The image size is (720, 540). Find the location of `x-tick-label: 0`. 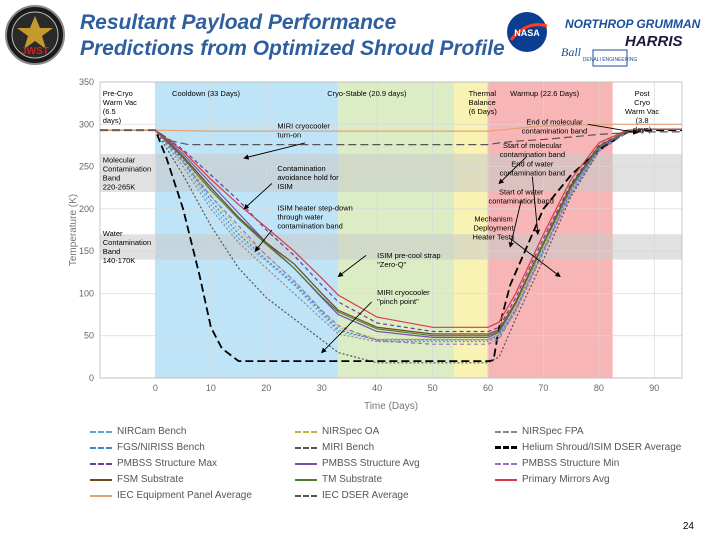

x-tick-label: 0 is located at coordinates (155, 388).